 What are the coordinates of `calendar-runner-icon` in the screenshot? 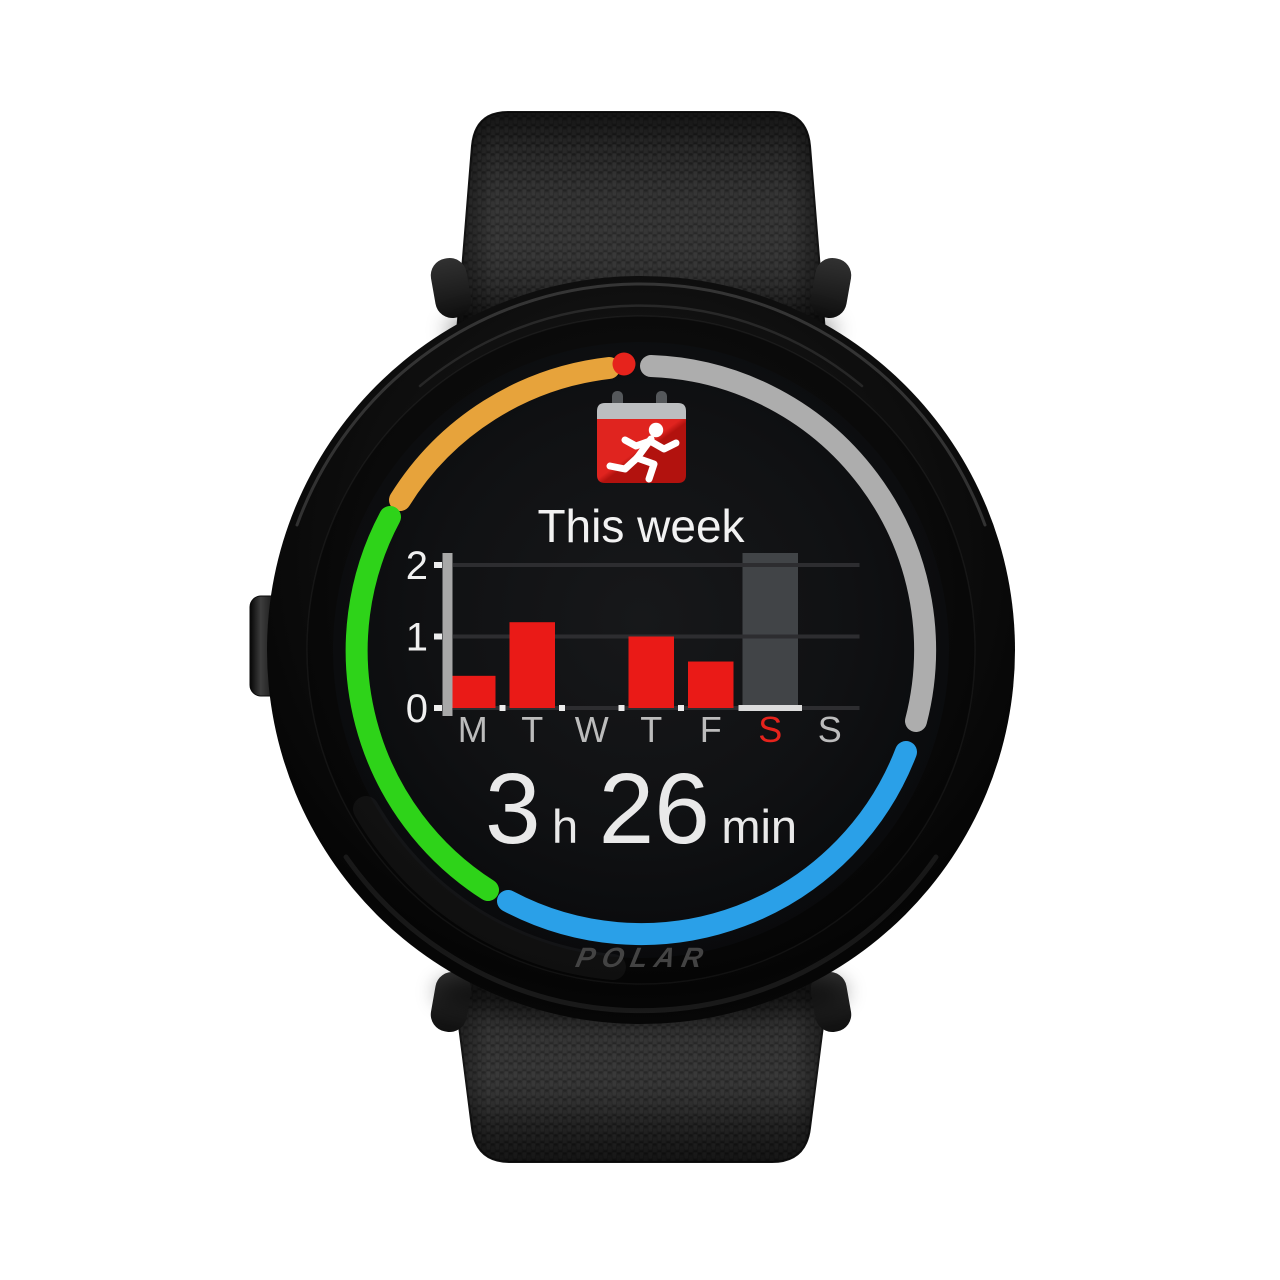 It's located at (641, 437).